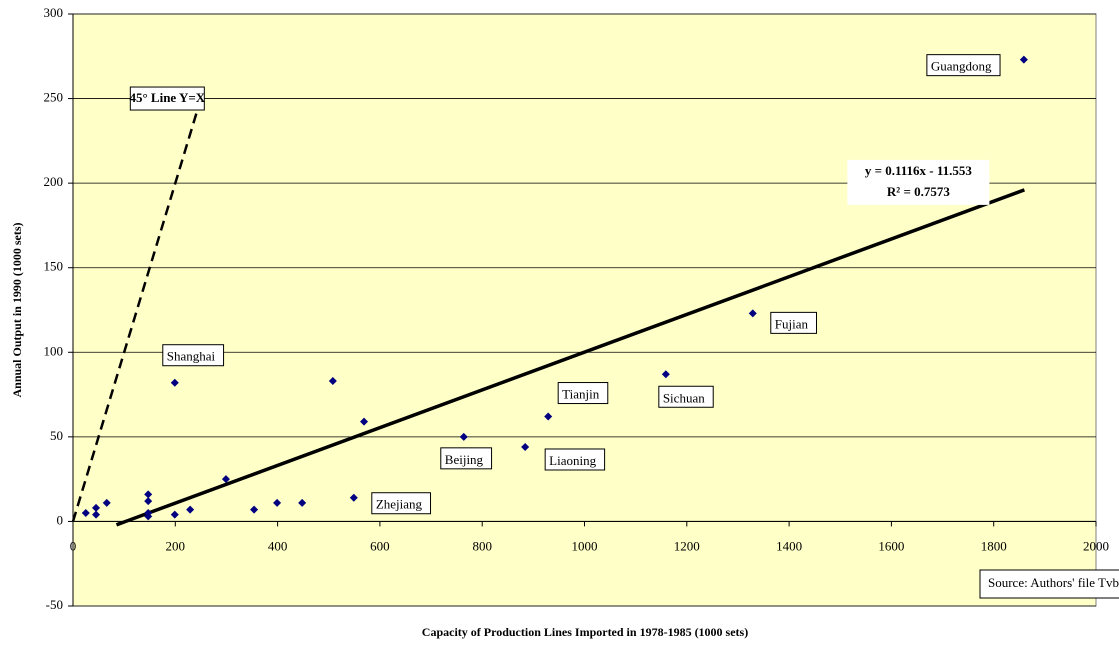 The width and height of the screenshot is (1119, 650). I want to click on point-label-group: Shanghai, so click(193, 355).